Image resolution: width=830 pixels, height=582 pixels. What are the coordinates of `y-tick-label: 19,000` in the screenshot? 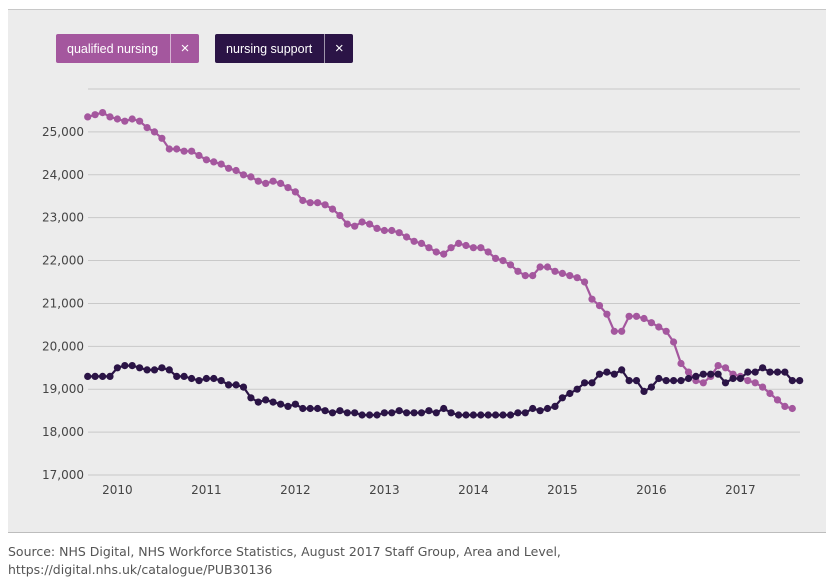 It's located at (63, 389).